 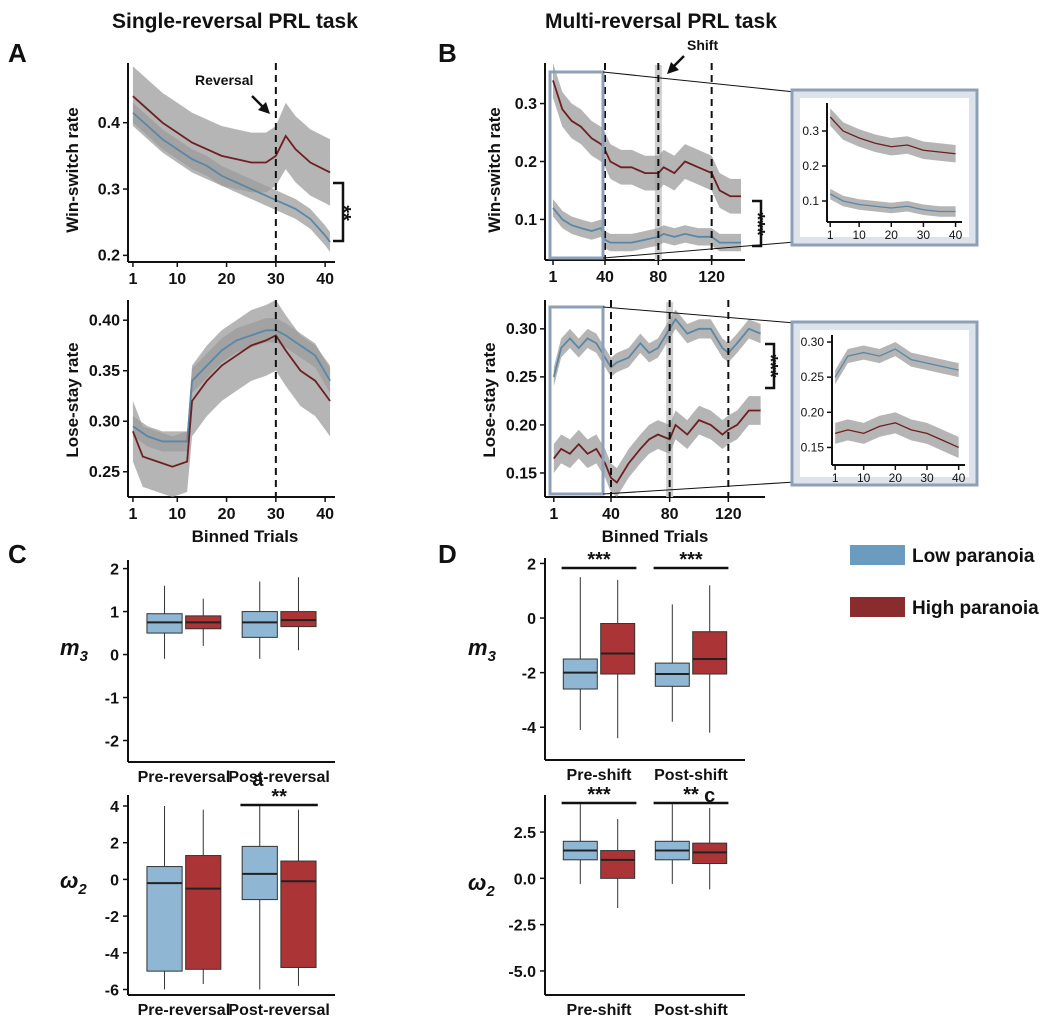 I want to click on reversal-arrow-head, so click(x=264, y=108).